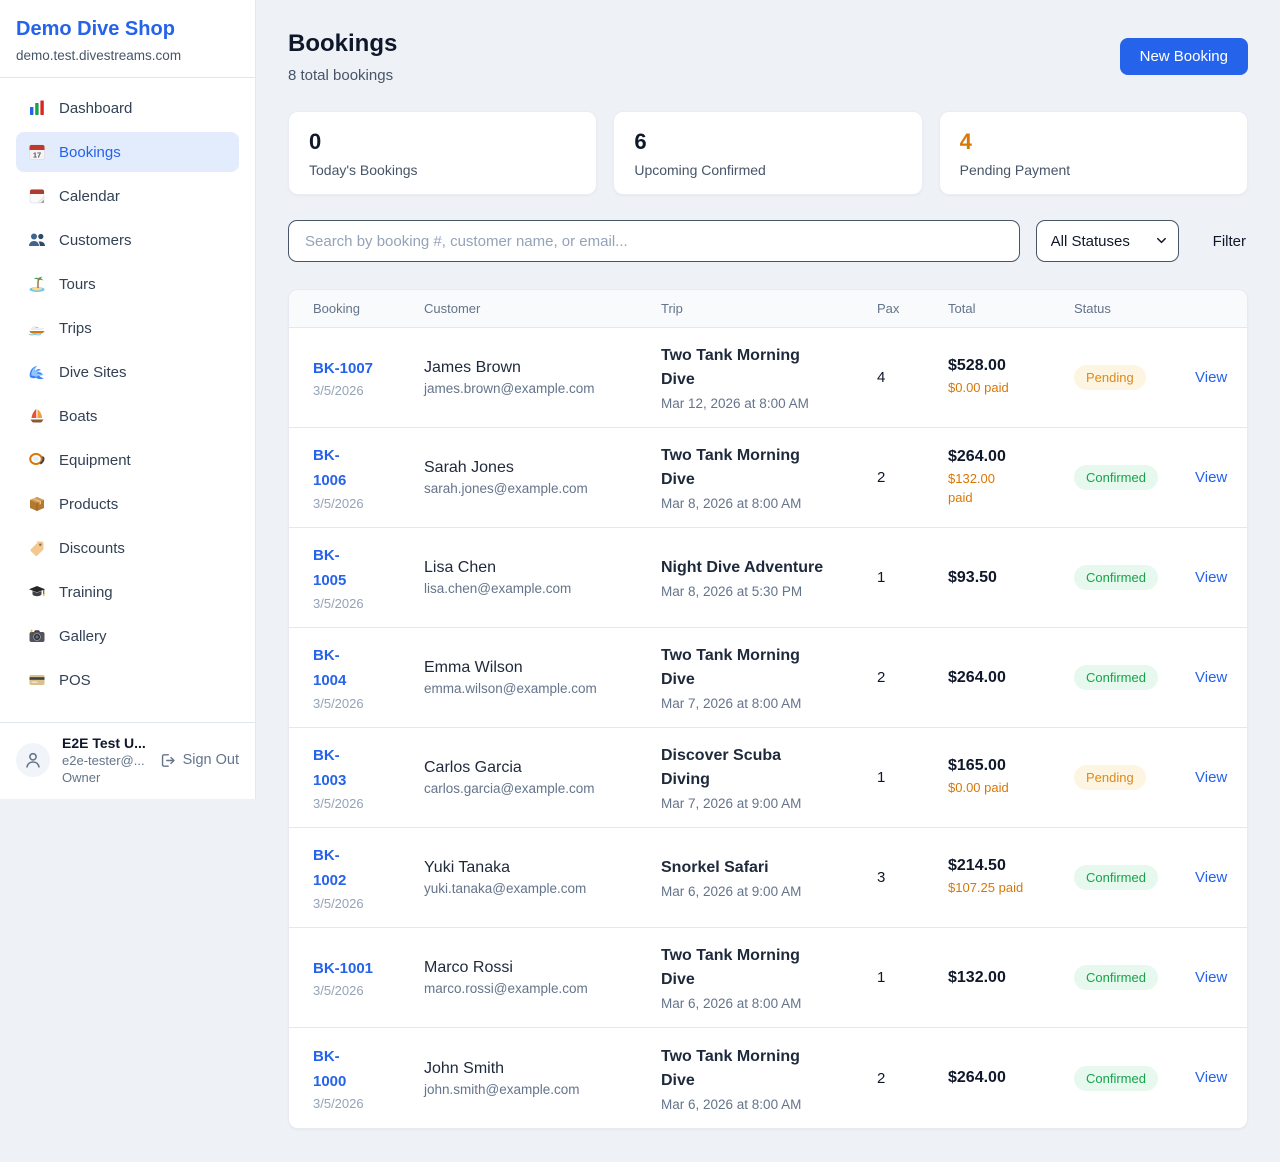 The image size is (1280, 1162). Describe the element at coordinates (78, 416) in the screenshot. I see `sidebar-item-label: Boats` at that location.